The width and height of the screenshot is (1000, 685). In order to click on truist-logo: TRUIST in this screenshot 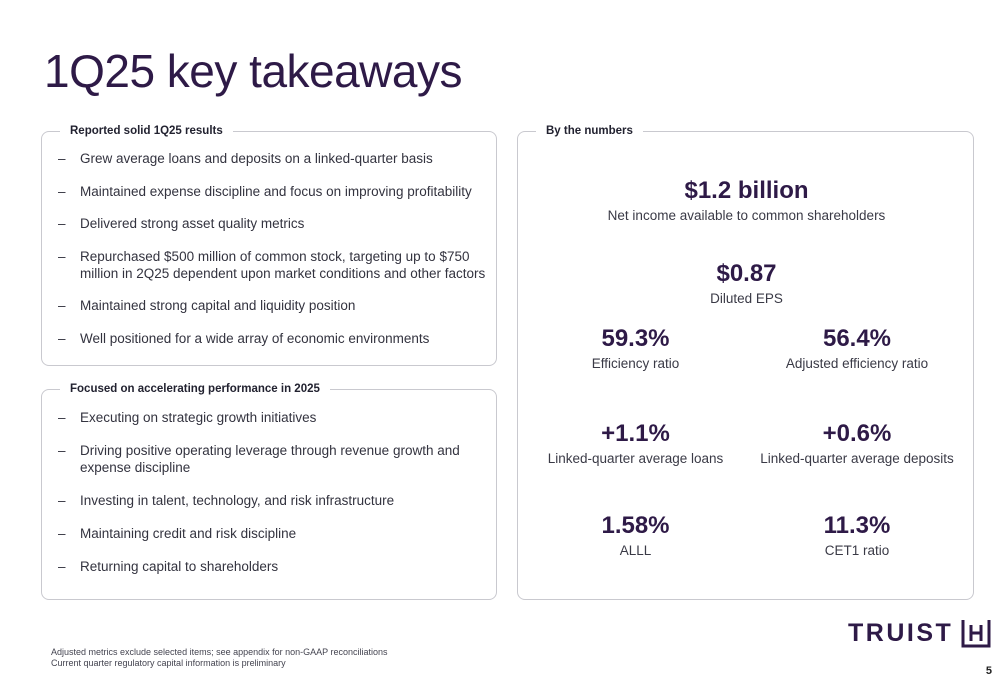, I will do `click(919, 633)`.